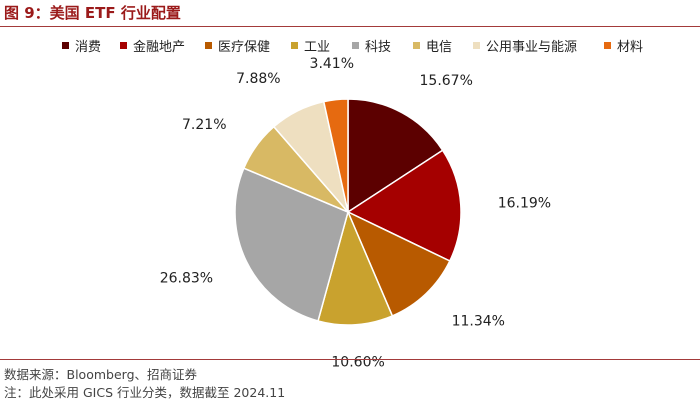 This screenshot has width=700, height=401. Describe the element at coordinates (630, 47) in the screenshot. I see `legend-label: 材料` at that location.